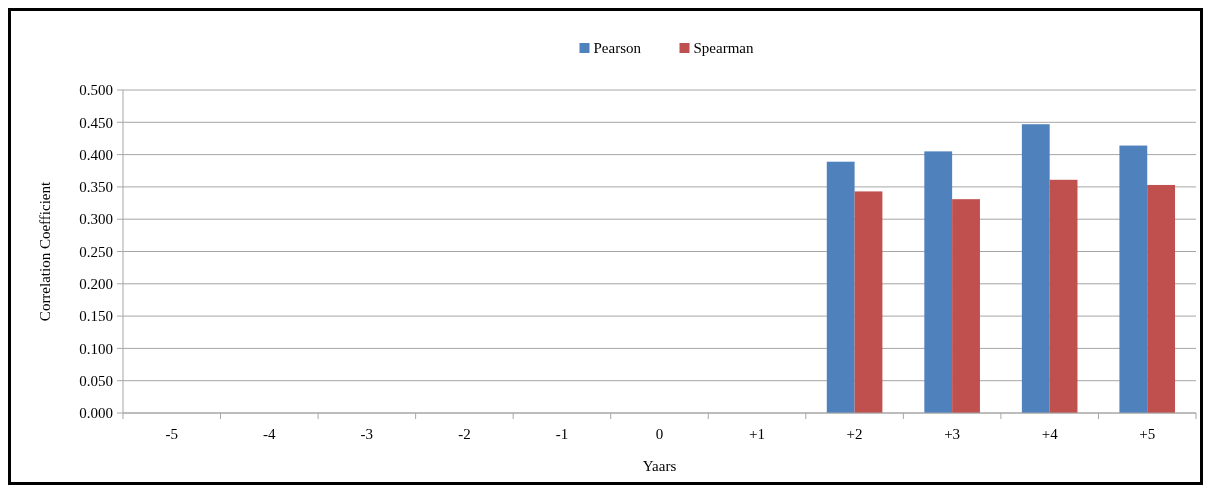 This screenshot has width=1211, height=493. I want to click on x-axis-title: Yaars, so click(659, 466).